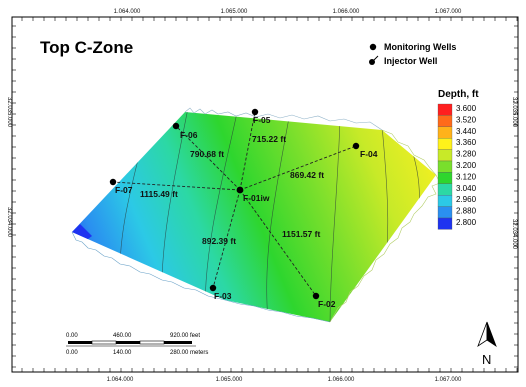  What do you see at coordinates (486, 359) in the screenshot?
I see `north-label: N` at bounding box center [486, 359].